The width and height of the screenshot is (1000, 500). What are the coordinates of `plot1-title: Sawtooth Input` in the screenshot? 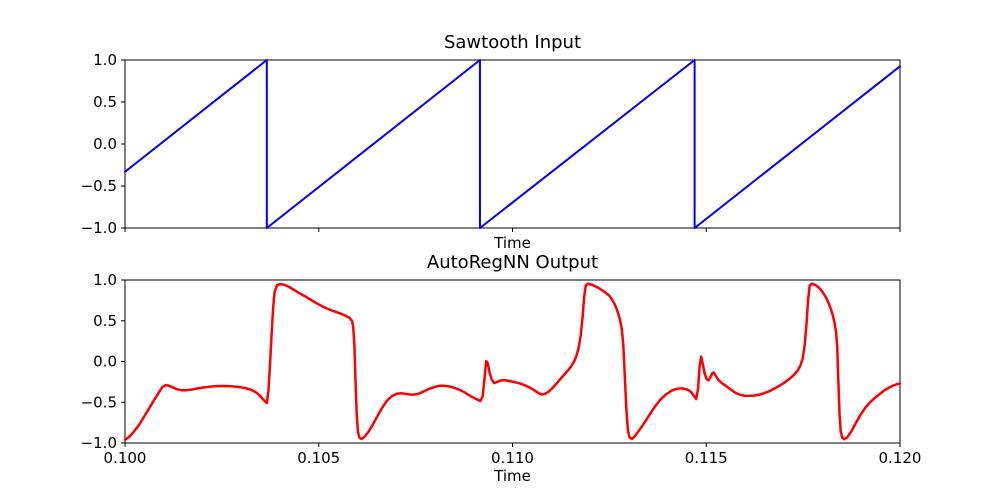 It's located at (512, 42).